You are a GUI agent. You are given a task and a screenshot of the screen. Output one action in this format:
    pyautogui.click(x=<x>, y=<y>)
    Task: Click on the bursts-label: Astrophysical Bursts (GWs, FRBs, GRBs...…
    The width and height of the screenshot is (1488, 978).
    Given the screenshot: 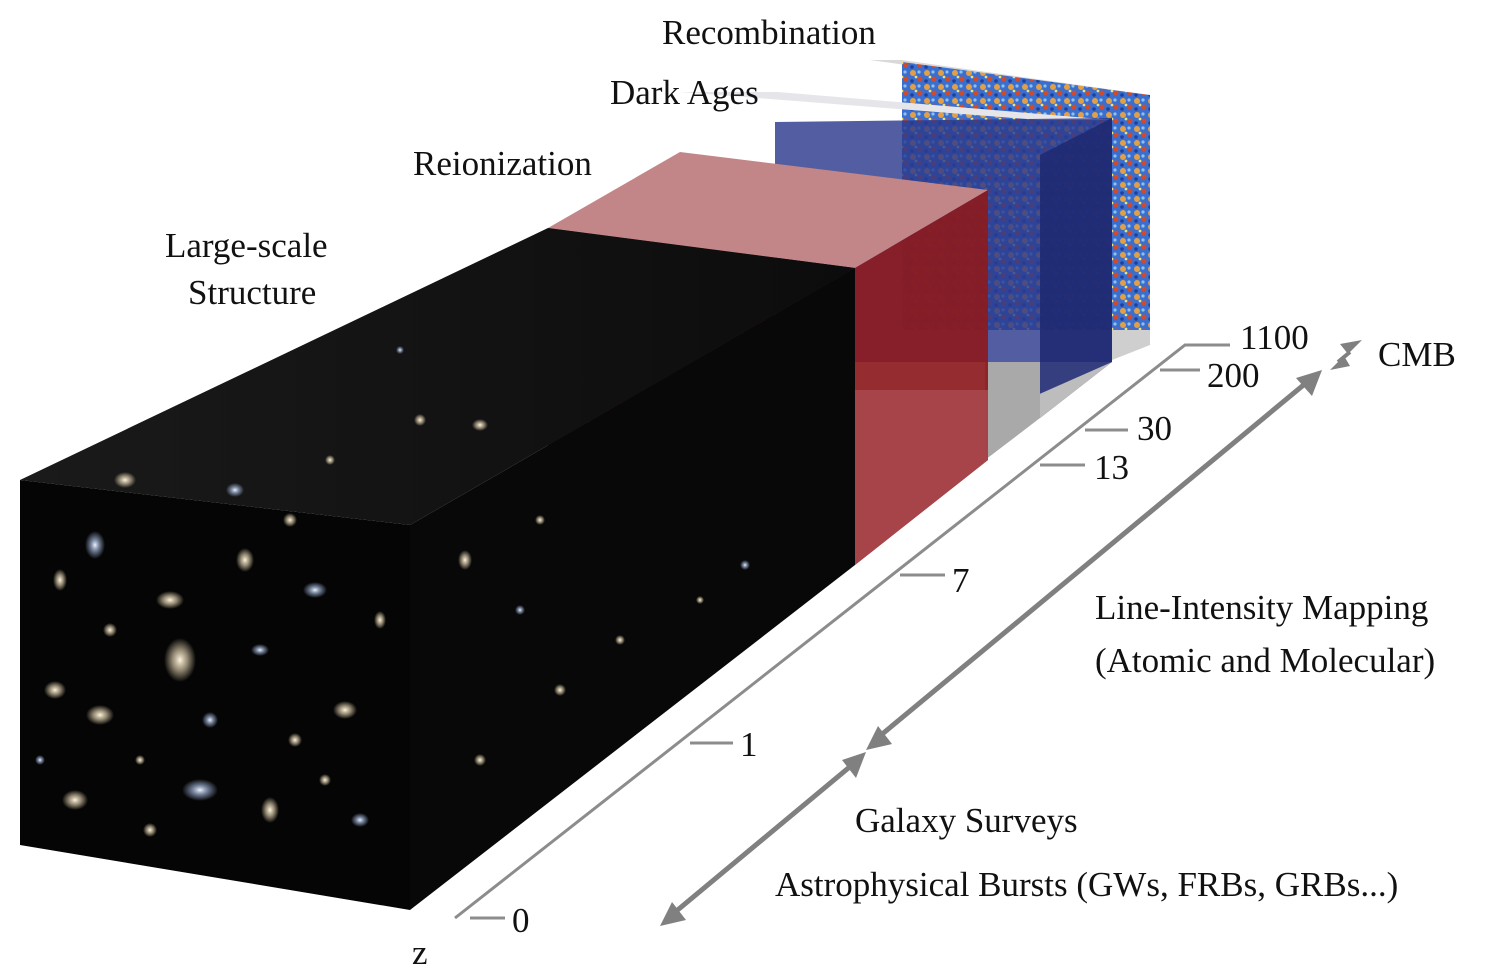 What is the action you would take?
    pyautogui.click(x=1087, y=884)
    